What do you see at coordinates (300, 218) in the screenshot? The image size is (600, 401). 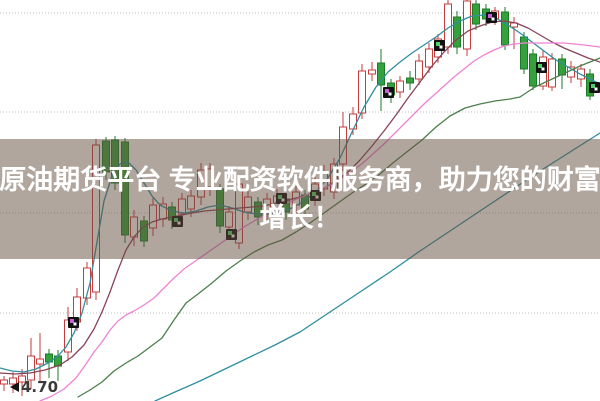 I see `promo-text-line2: 增长！` at bounding box center [300, 218].